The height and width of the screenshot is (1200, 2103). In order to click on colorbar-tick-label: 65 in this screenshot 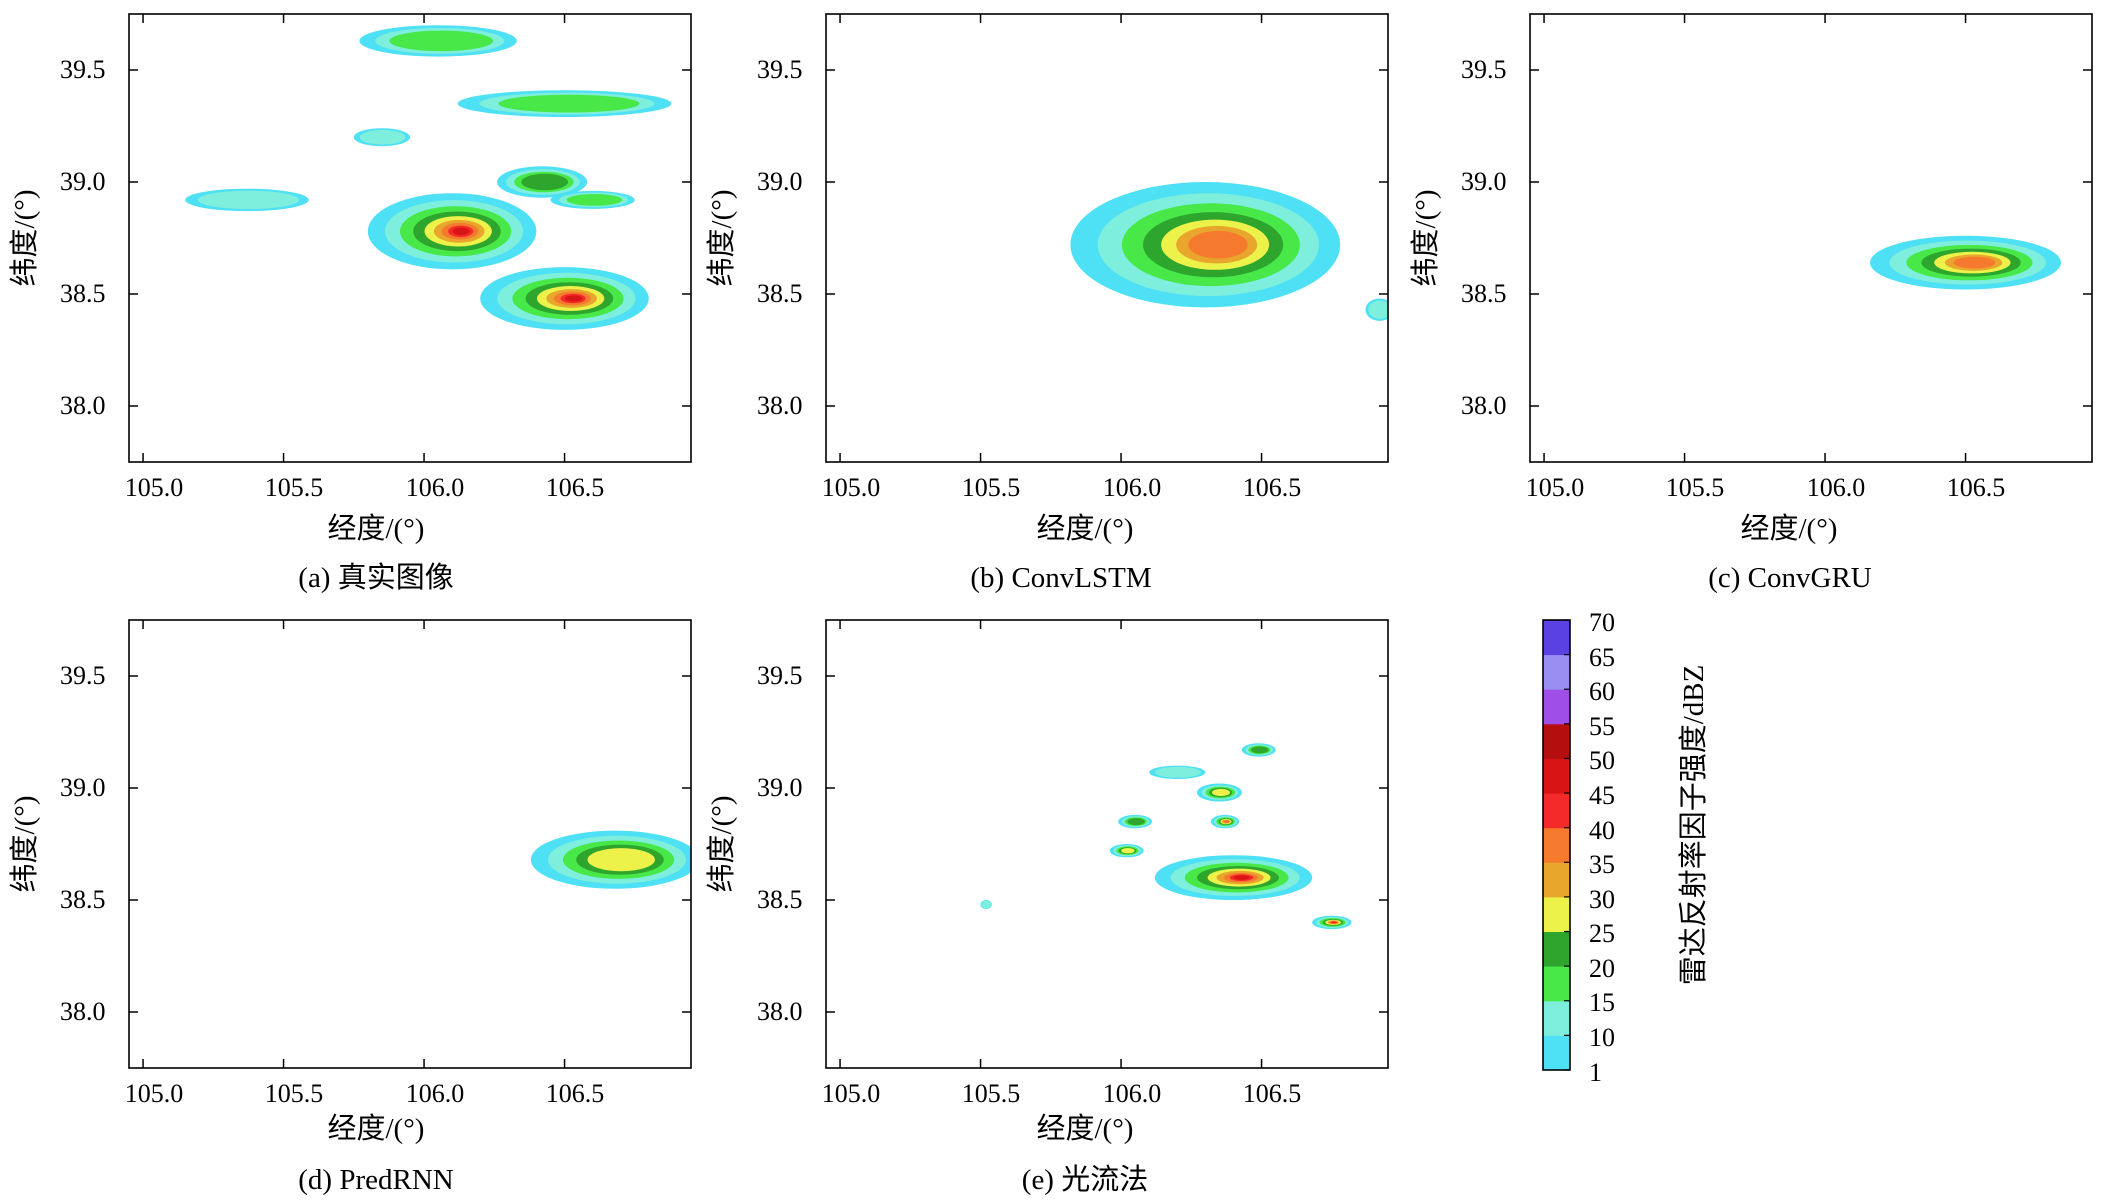, I will do `click(1602, 657)`.